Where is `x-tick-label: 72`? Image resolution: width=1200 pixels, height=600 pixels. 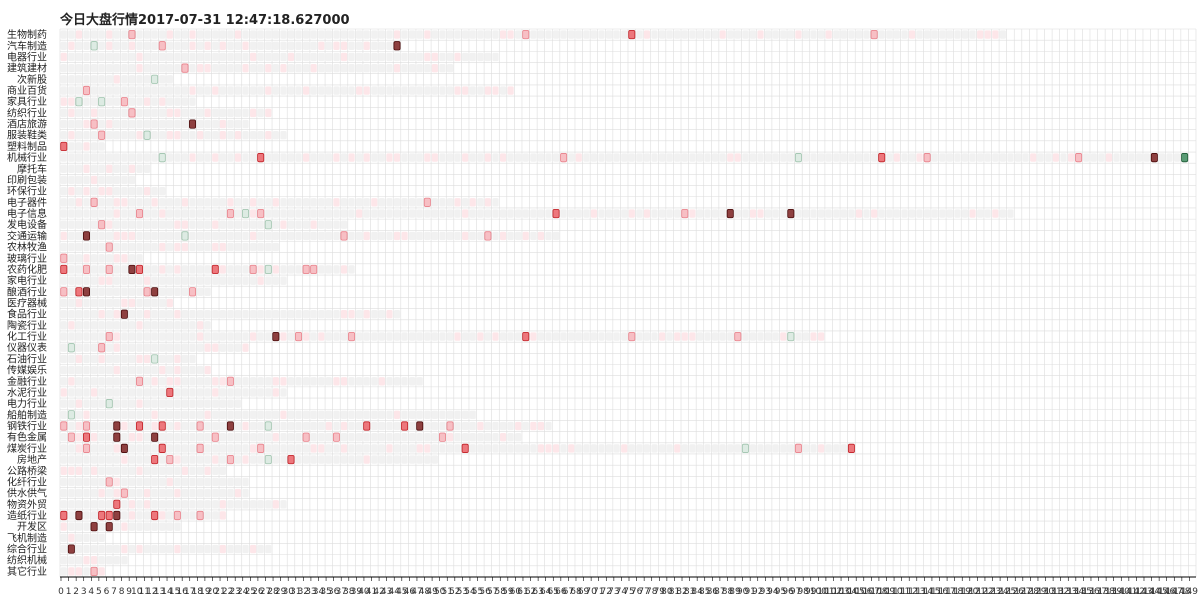 x-tick-label: 72 is located at coordinates (606, 592).